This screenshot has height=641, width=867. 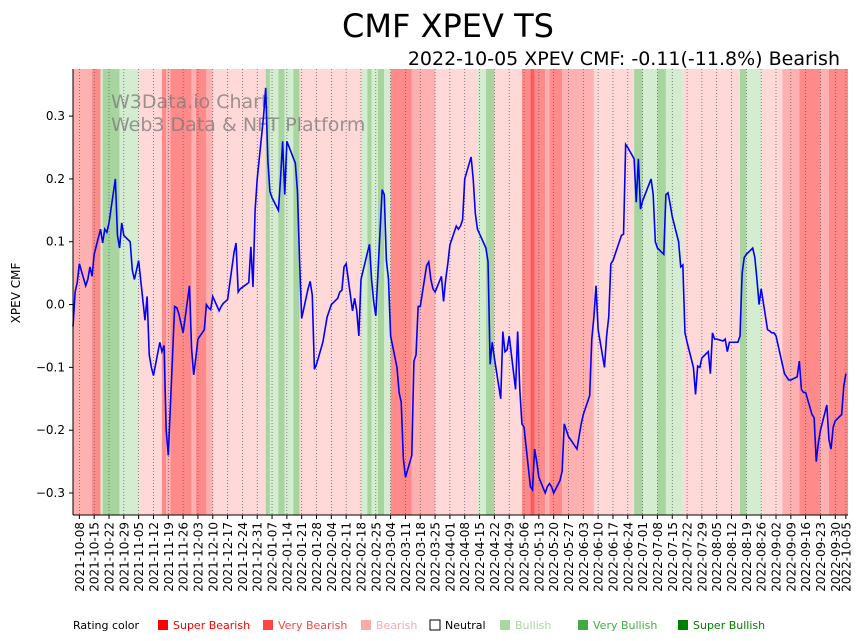 What do you see at coordinates (361, 557) in the screenshot?
I see `x-tick-label: 2022-02-18` at bounding box center [361, 557].